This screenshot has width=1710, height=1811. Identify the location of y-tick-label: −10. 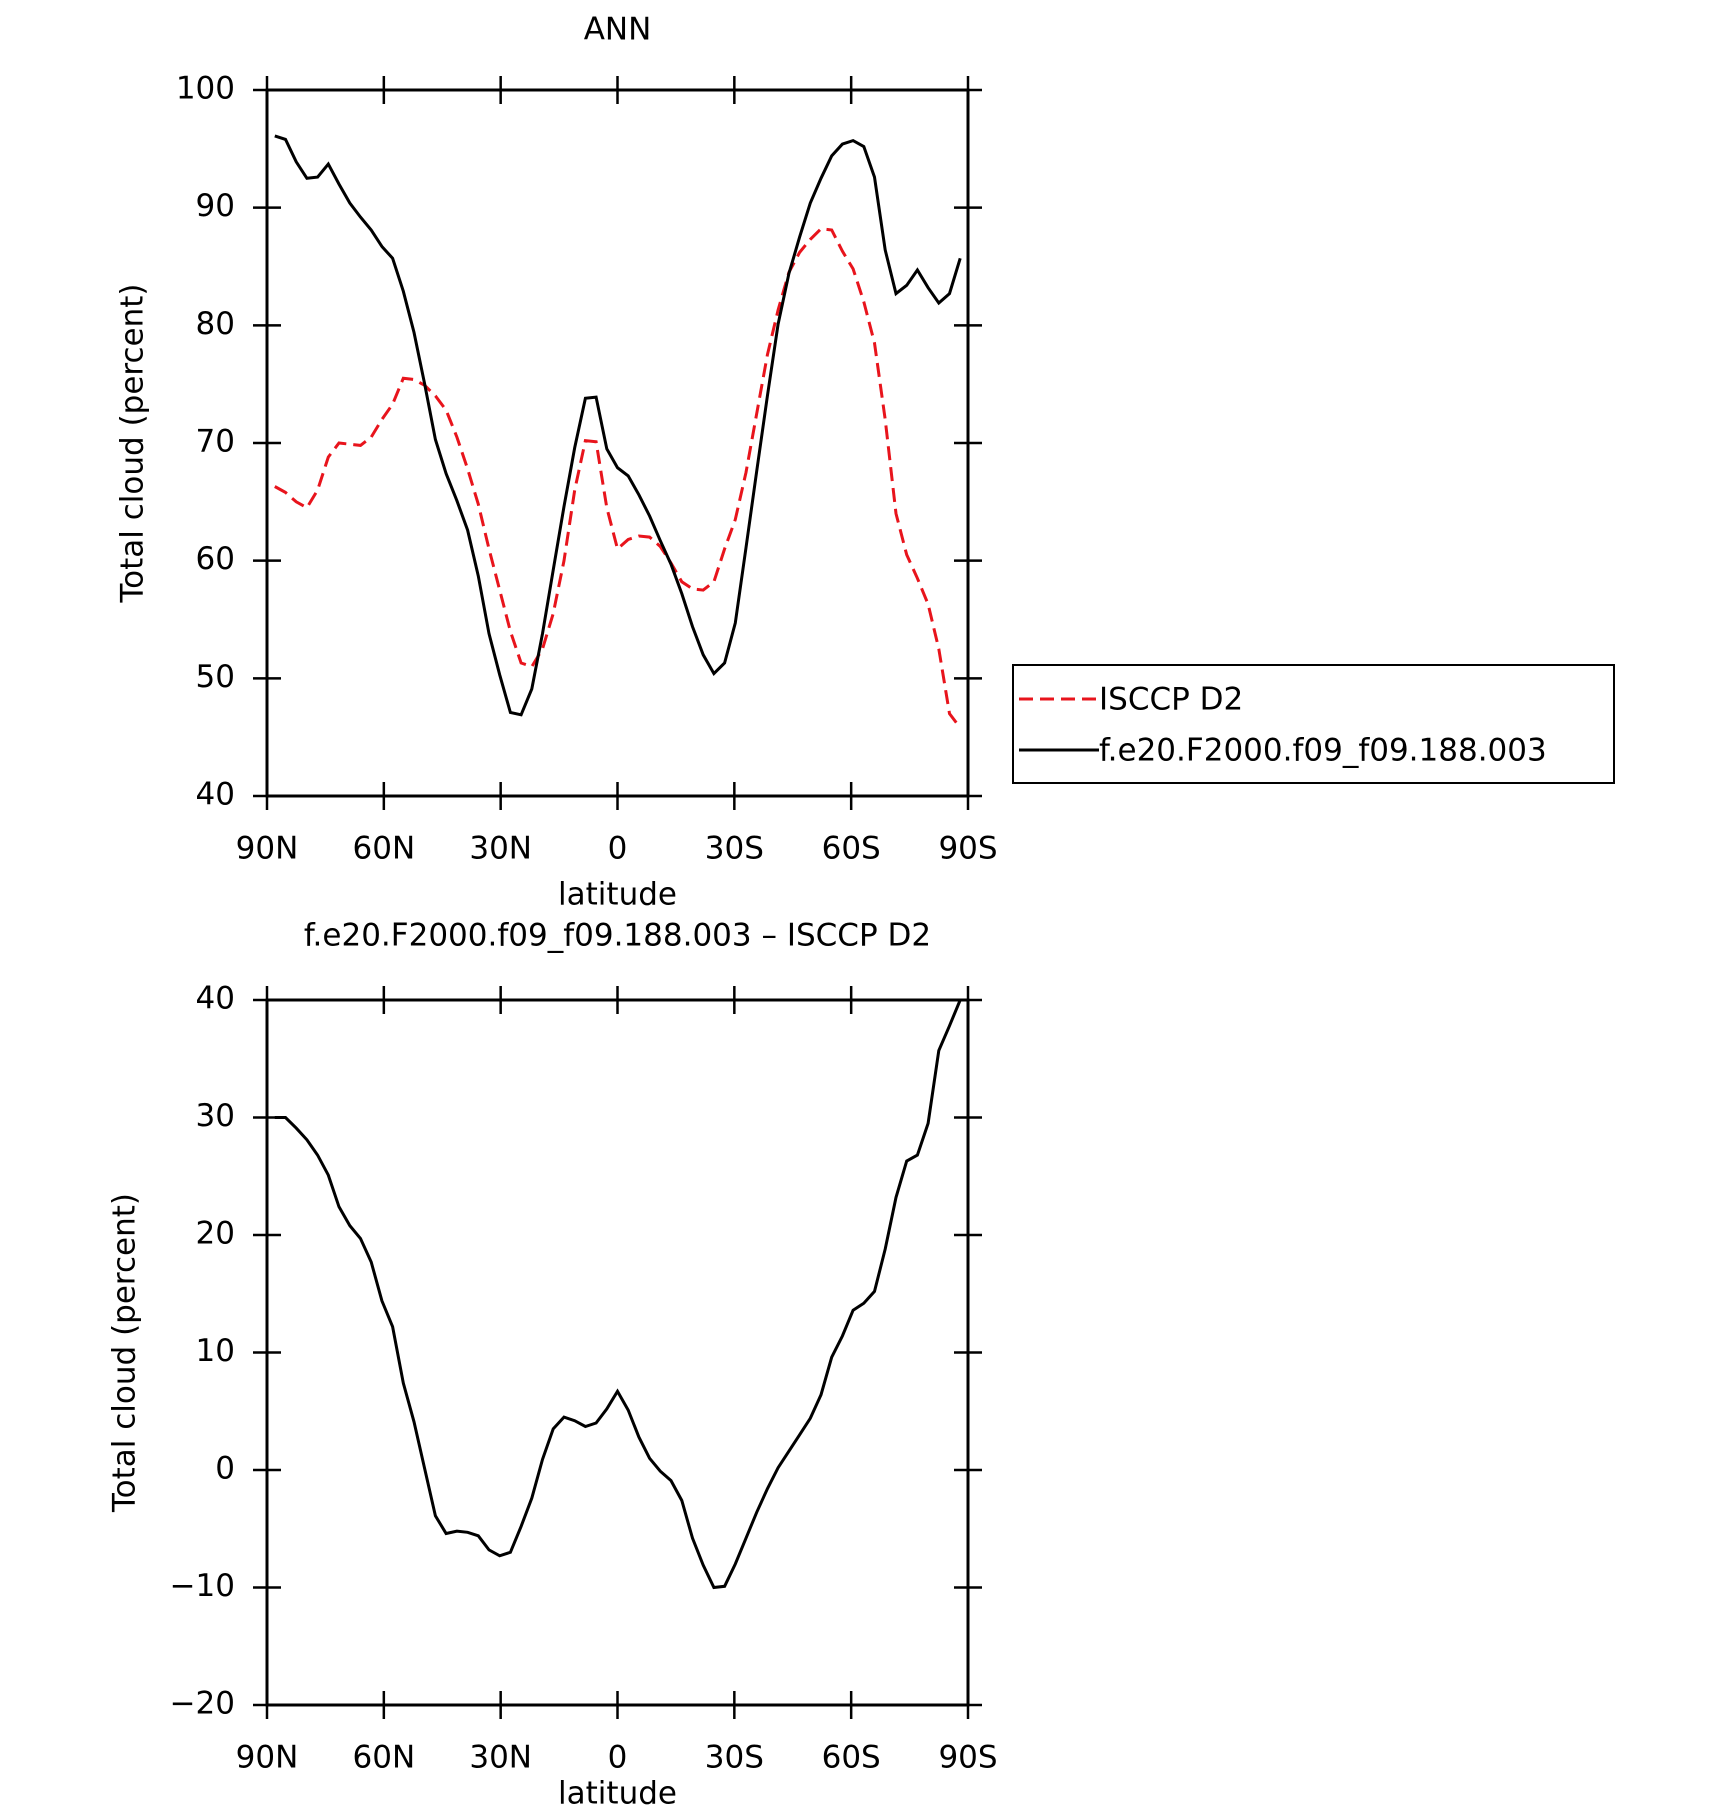
(202, 1586).